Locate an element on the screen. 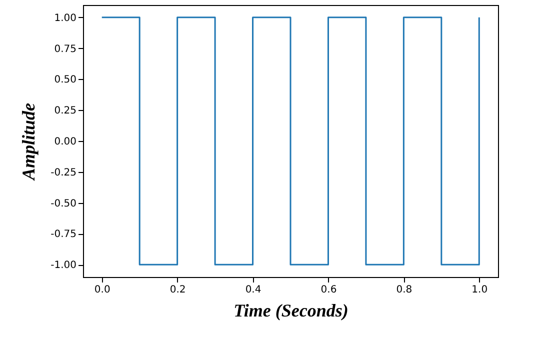  x-tick-label: 0.4 is located at coordinates (253, 290).